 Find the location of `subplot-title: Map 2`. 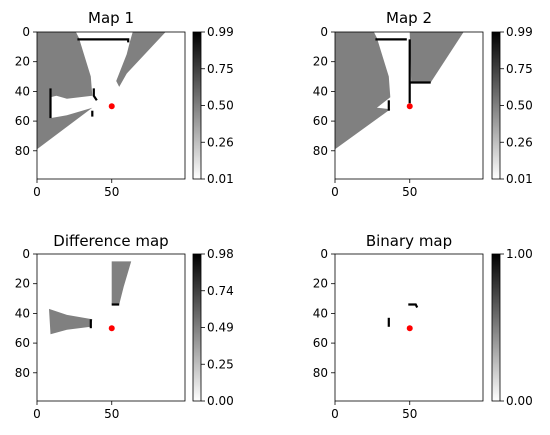

subplot-title: Map 2 is located at coordinates (409, 18).